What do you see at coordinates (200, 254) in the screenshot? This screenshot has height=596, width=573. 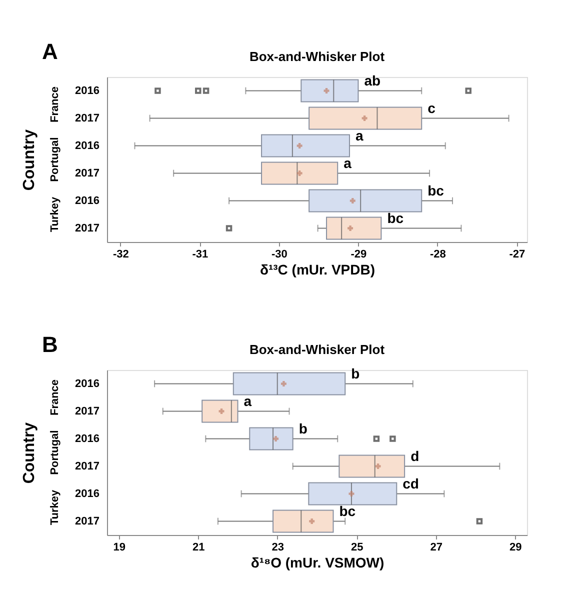 I see `x-tick-label: -31` at bounding box center [200, 254].